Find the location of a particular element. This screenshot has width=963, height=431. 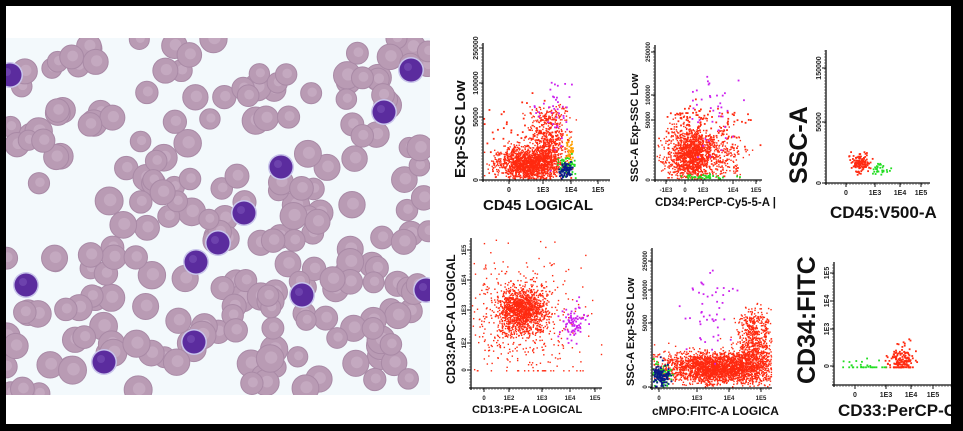

frame-left is located at coordinates (3, 215).